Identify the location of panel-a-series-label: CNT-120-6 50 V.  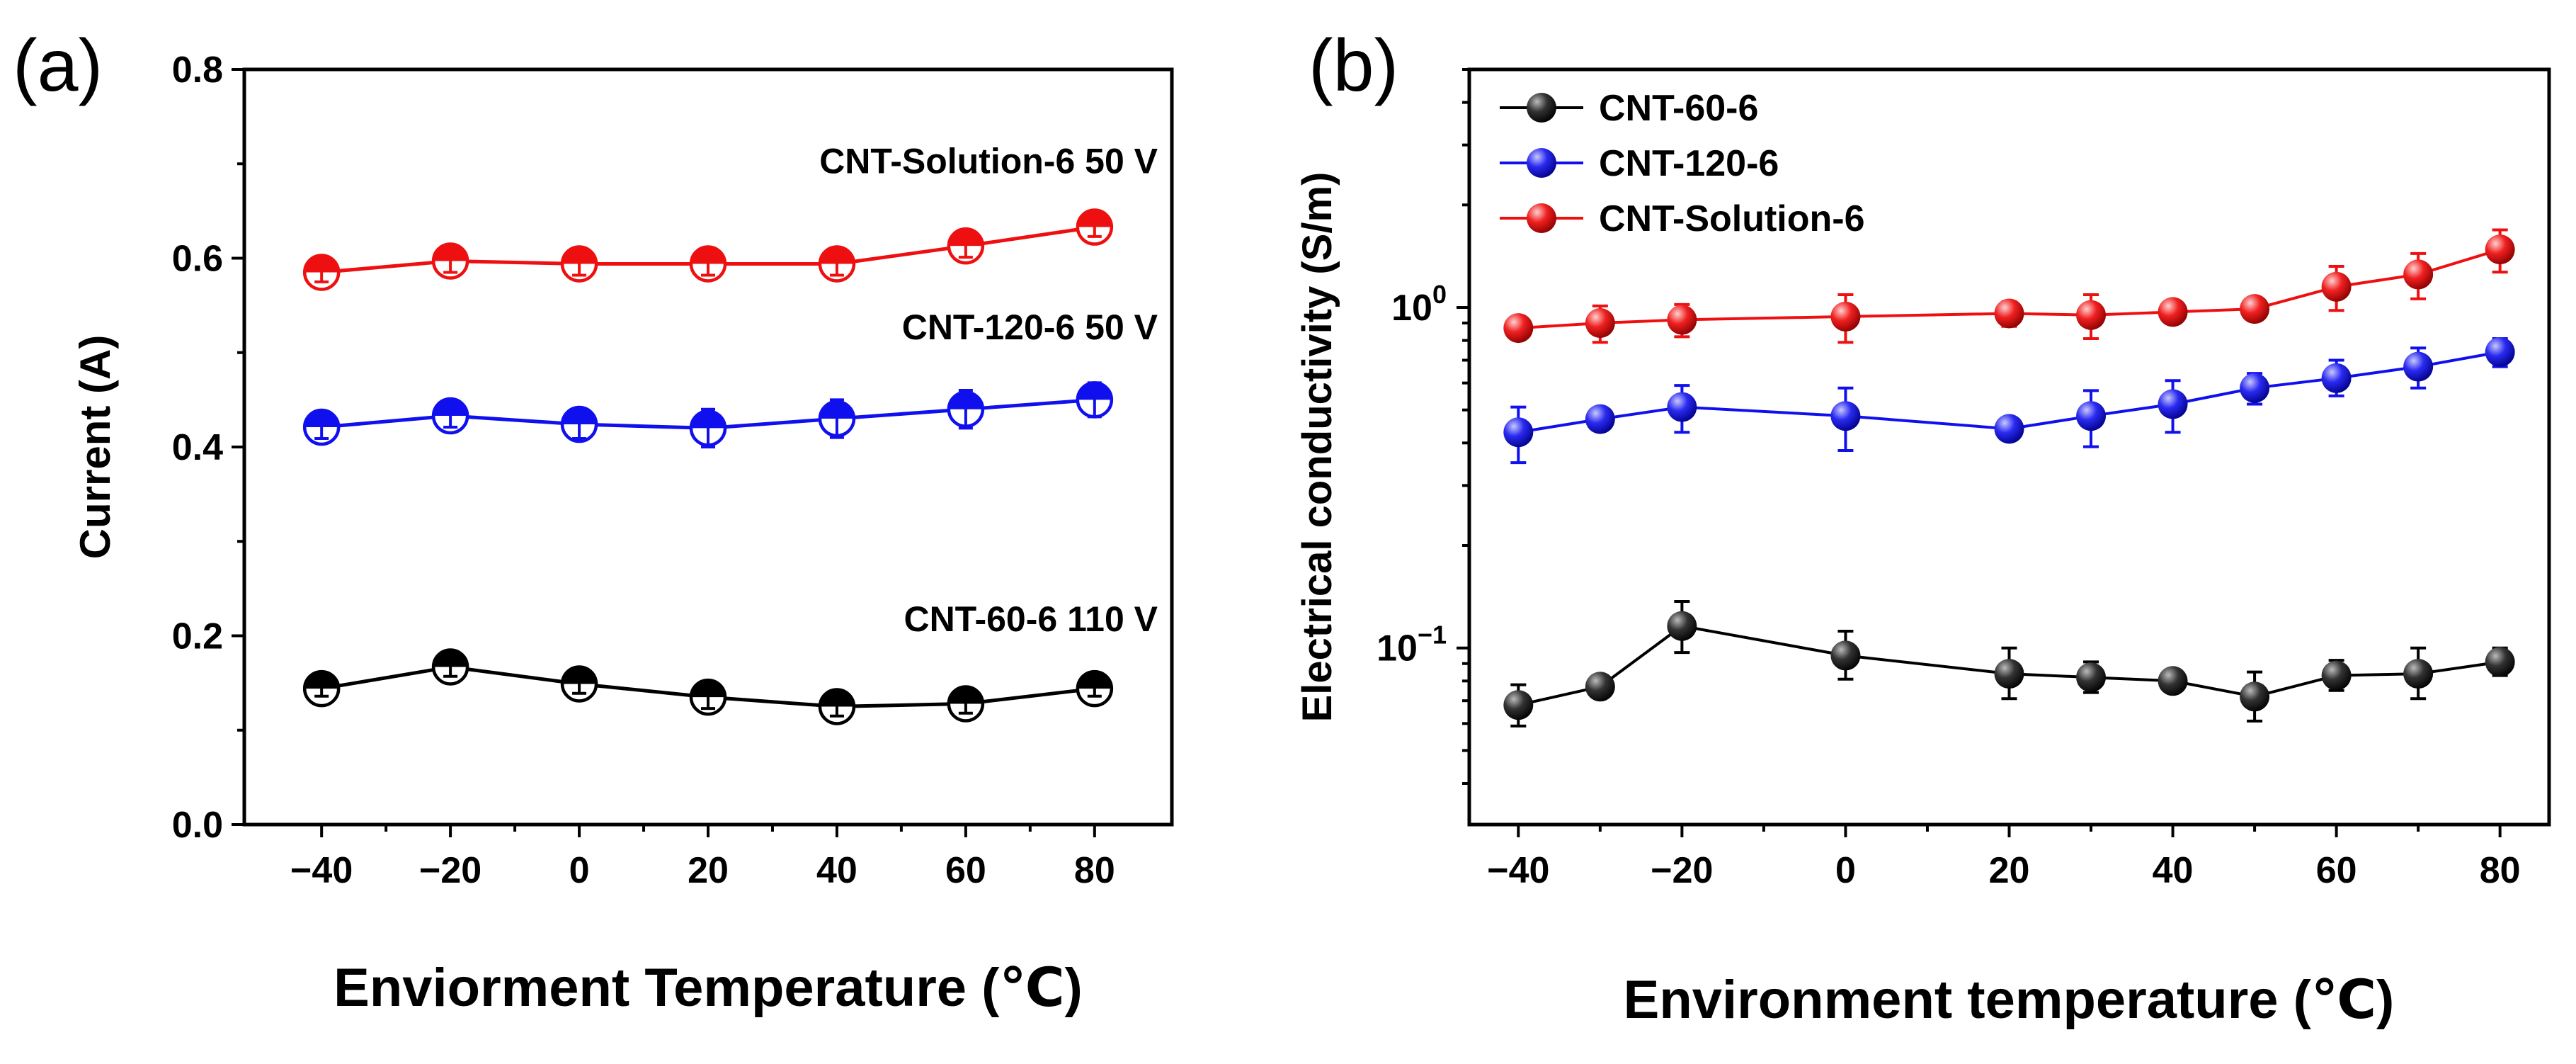
(1030, 327).